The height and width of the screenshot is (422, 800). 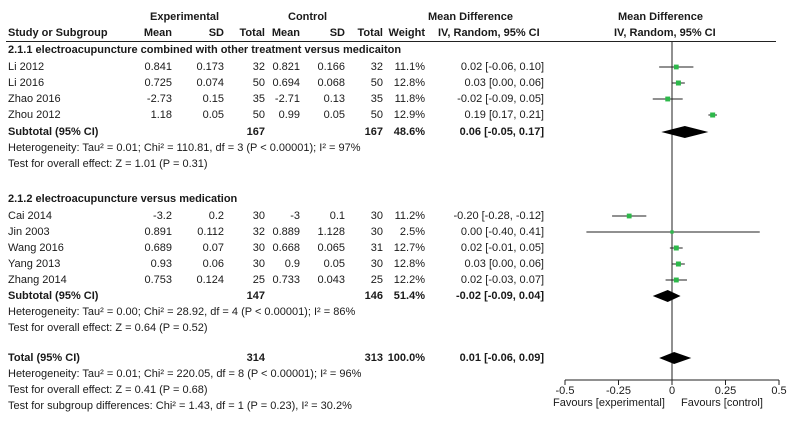 What do you see at coordinates (665, 33) in the screenshot?
I see `header-method-plot: IV, Random, 95% CI` at bounding box center [665, 33].